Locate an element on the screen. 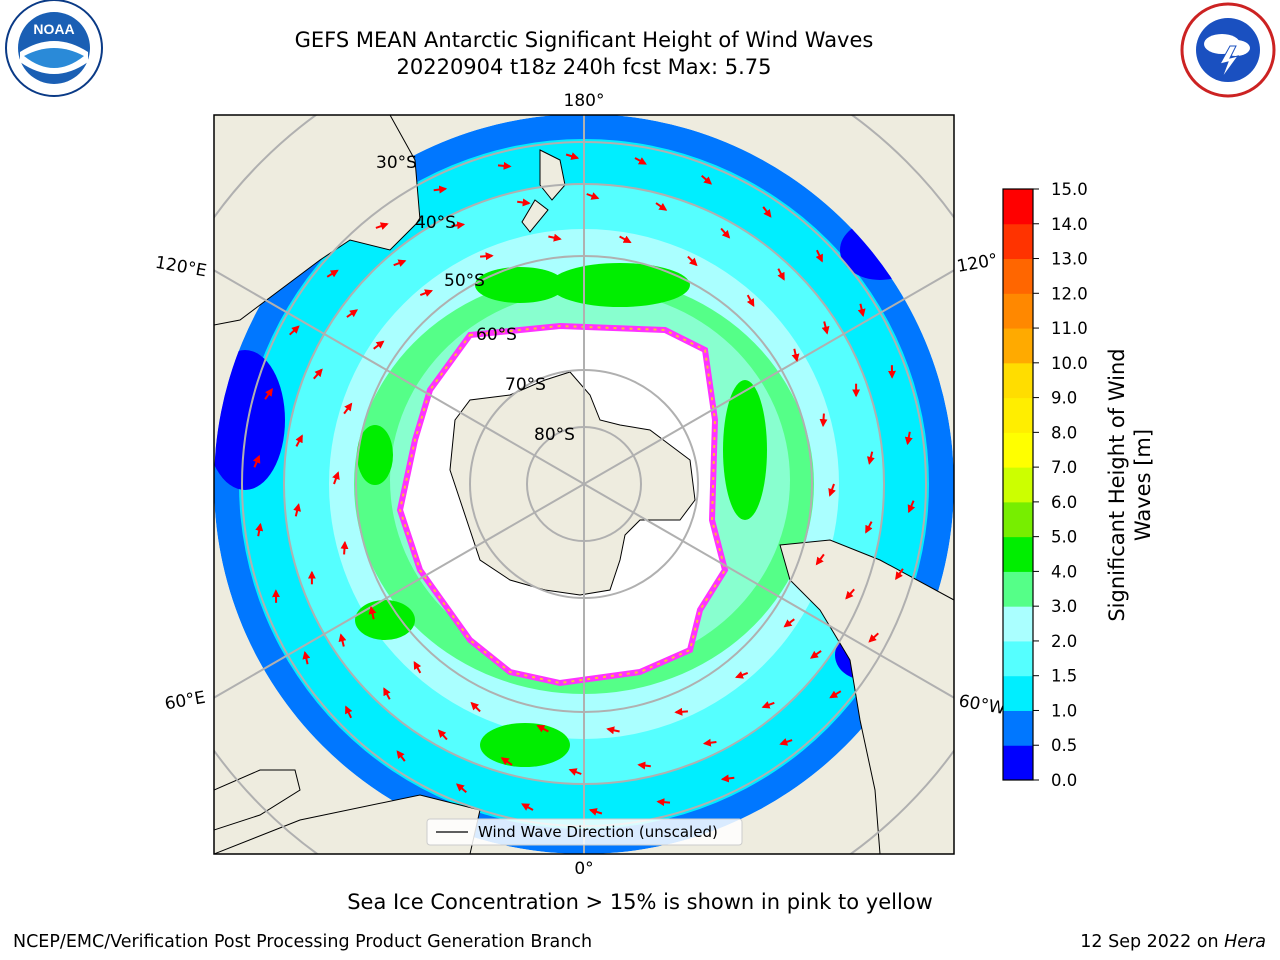  chart-subtitle: 20220904 t18z 240h fcst Max: 5.75 is located at coordinates (584, 67).